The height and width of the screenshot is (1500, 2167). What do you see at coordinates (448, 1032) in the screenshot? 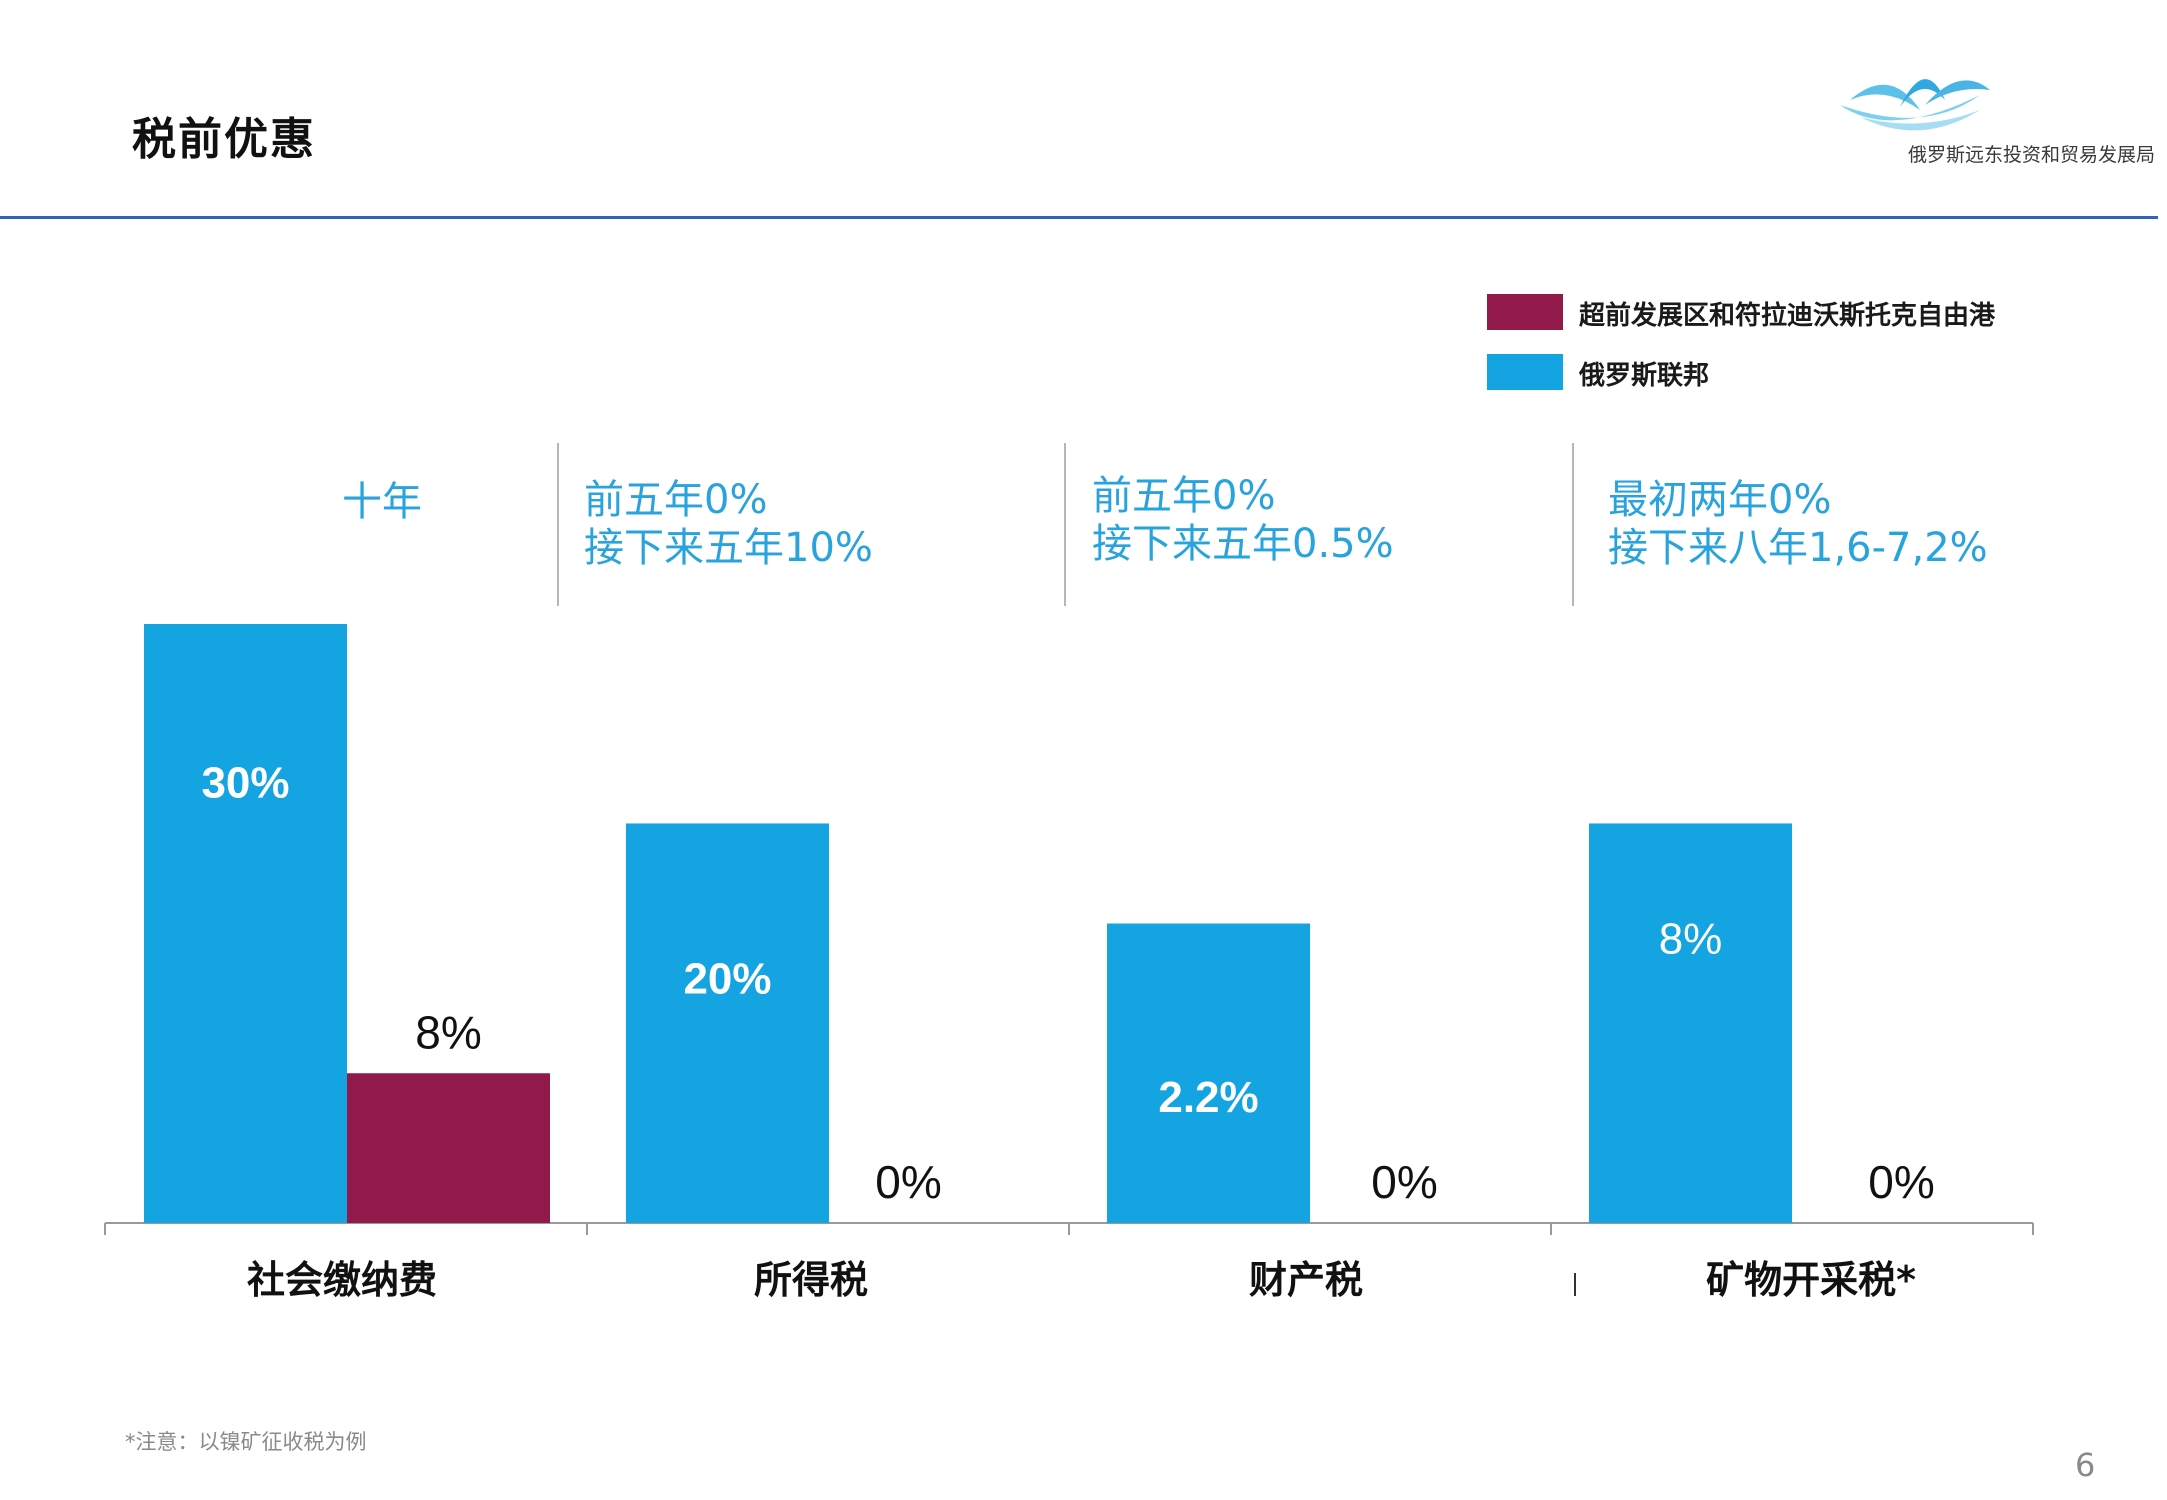
I see `bar-label-zone: 8%` at bounding box center [448, 1032].